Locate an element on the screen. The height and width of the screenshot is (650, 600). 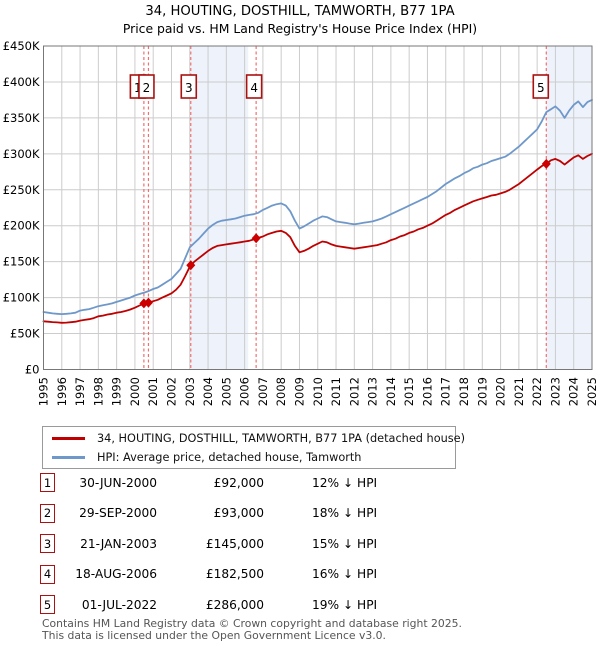
x-axis-tick-label: 2024 is located at coordinates (574, 391).